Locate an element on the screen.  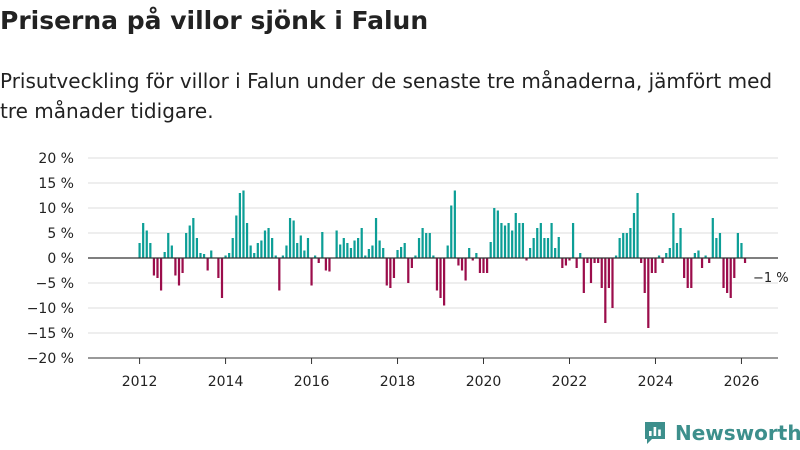
newsworthy-logo: Newsworthy is located at coordinates (721, 433).